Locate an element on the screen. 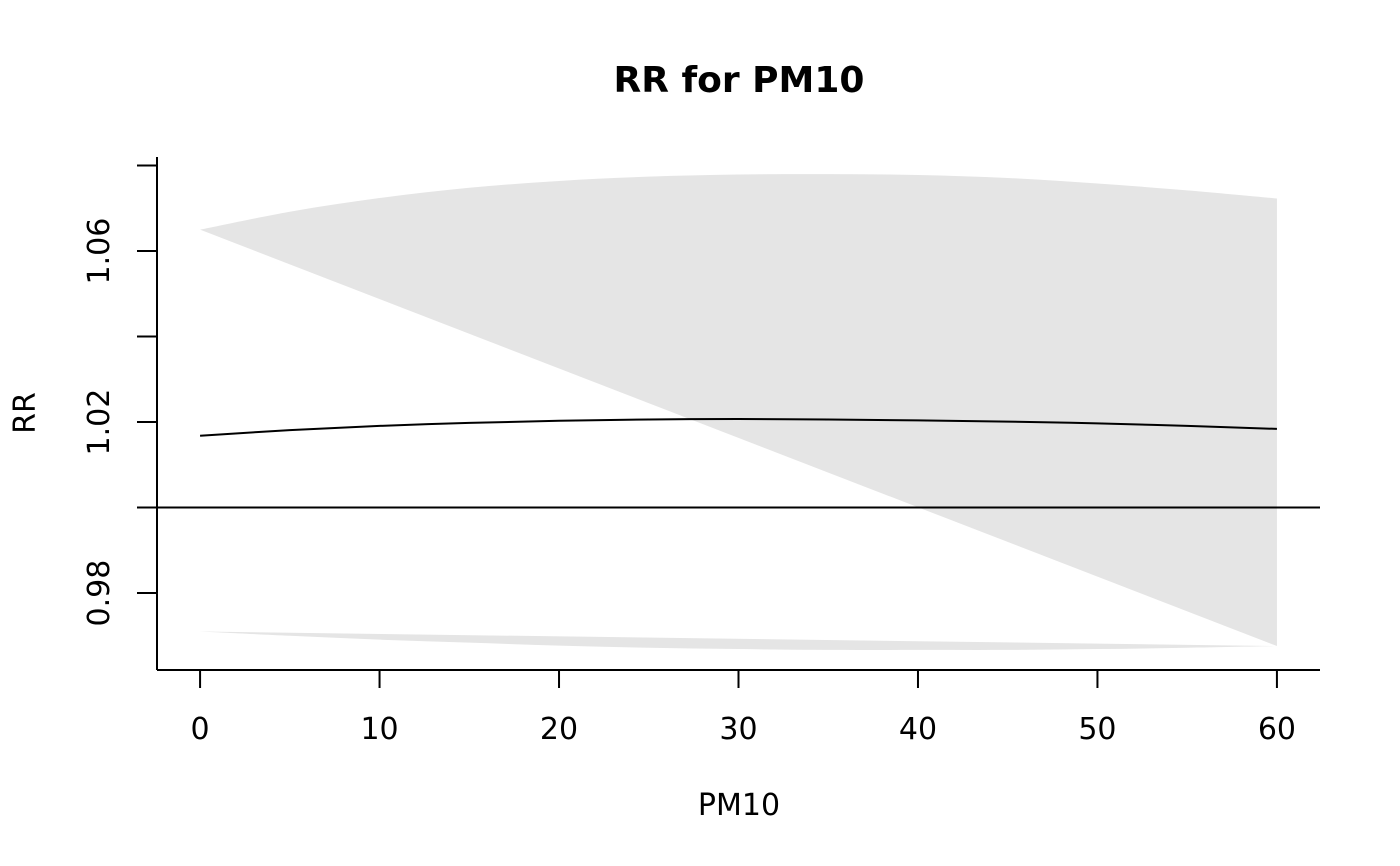 Image resolution: width=1400 pixels, height=866 pixels. x-tick-label: 20 is located at coordinates (559, 729).